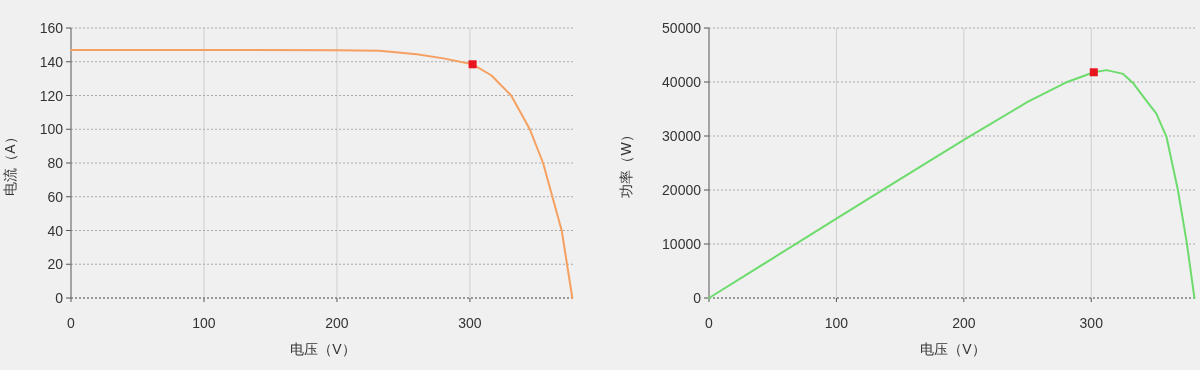 This screenshot has width=1200, height=370. Describe the element at coordinates (682, 190) in the screenshot. I see `y-tick-label: 20000` at that location.